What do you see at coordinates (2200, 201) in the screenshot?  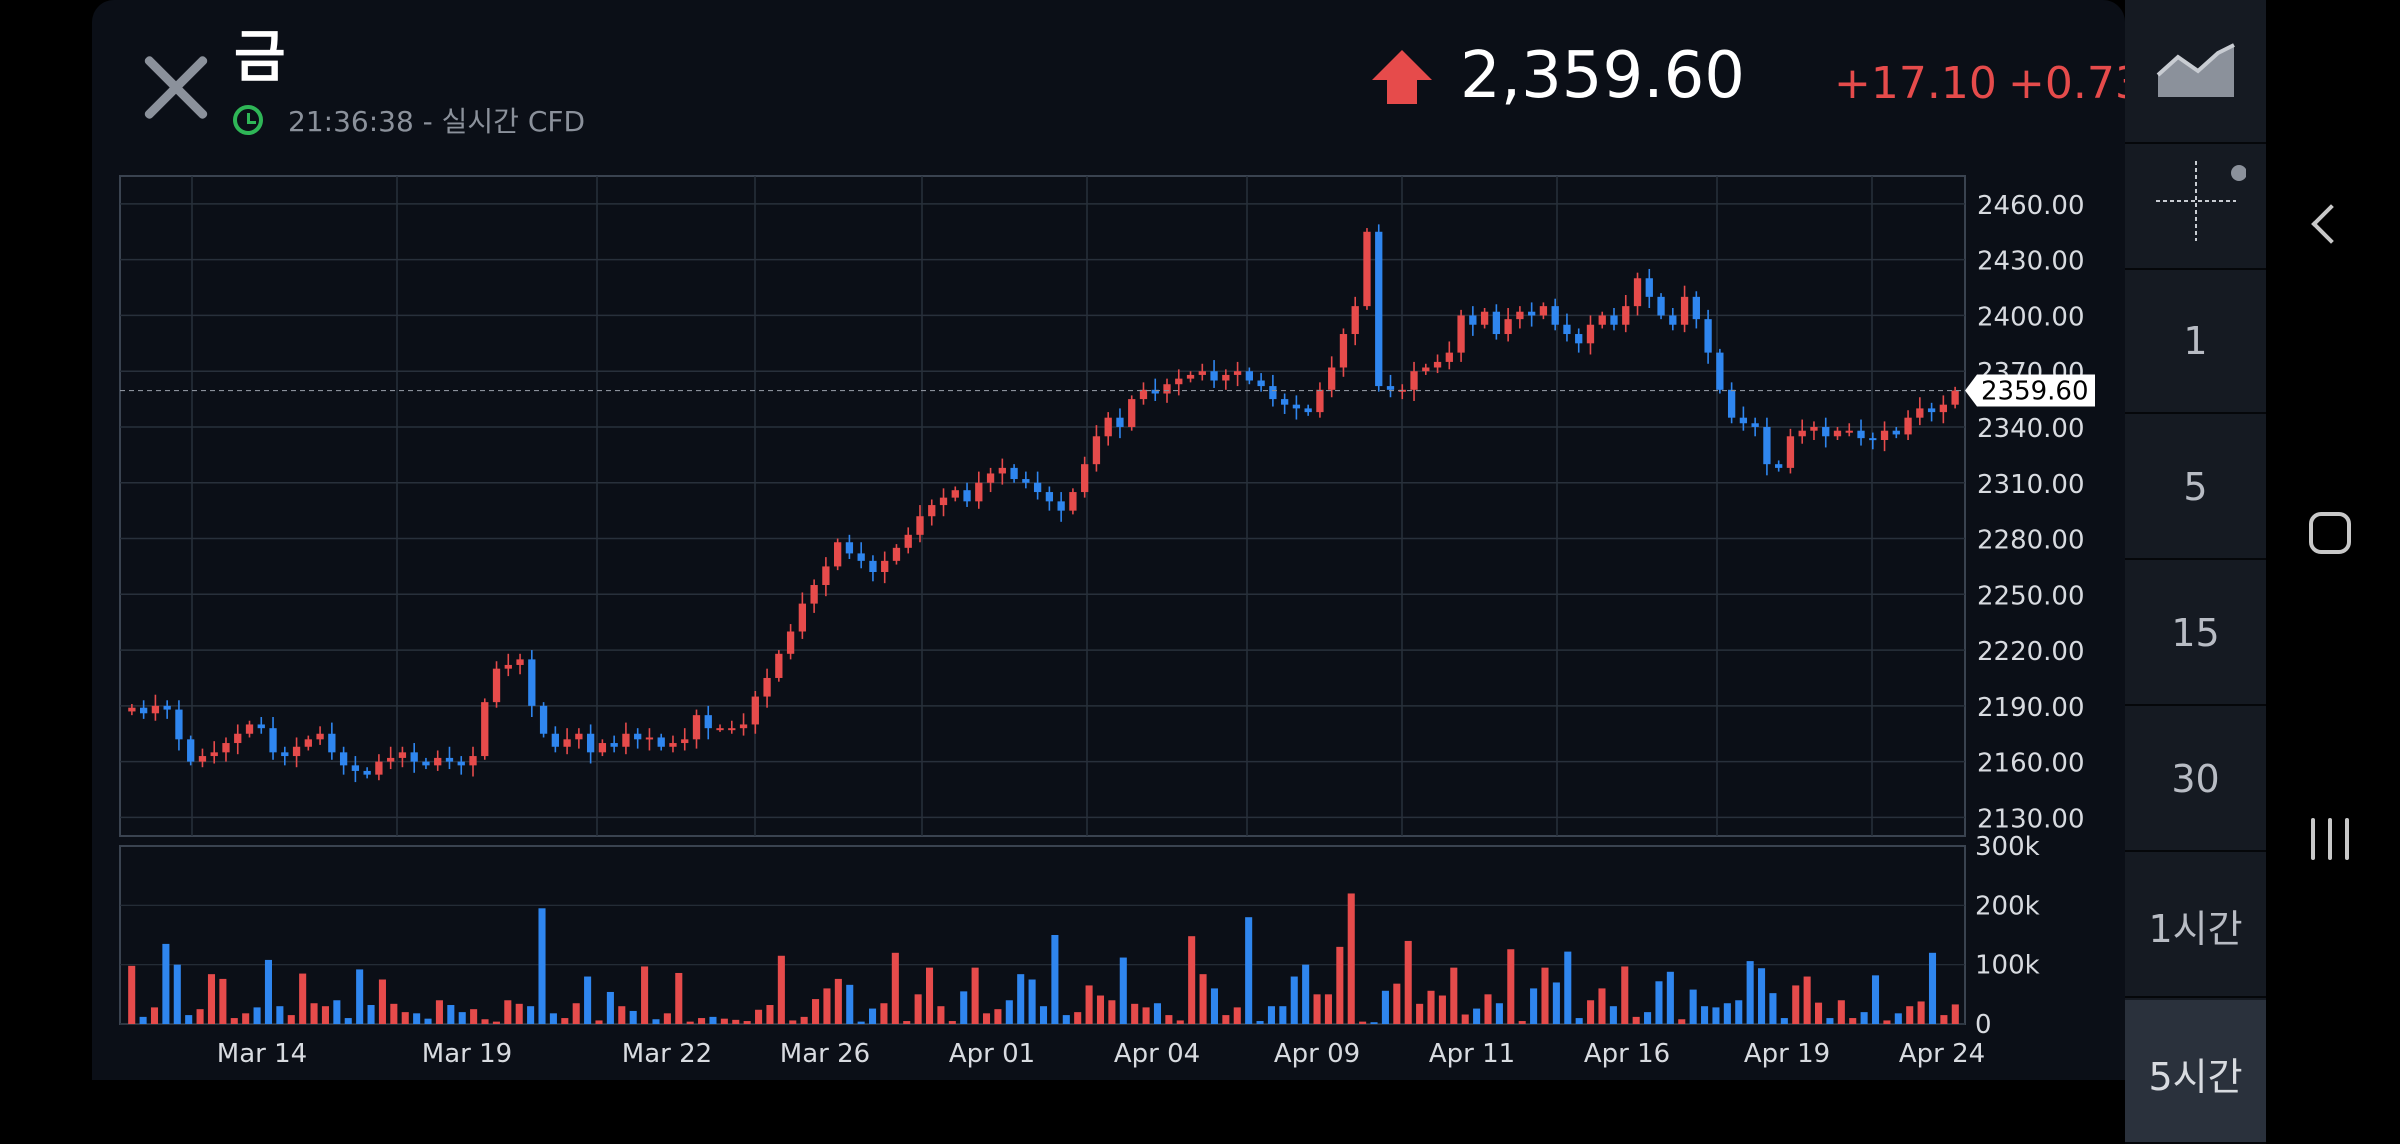 I see `crosshair-icon` at bounding box center [2200, 201].